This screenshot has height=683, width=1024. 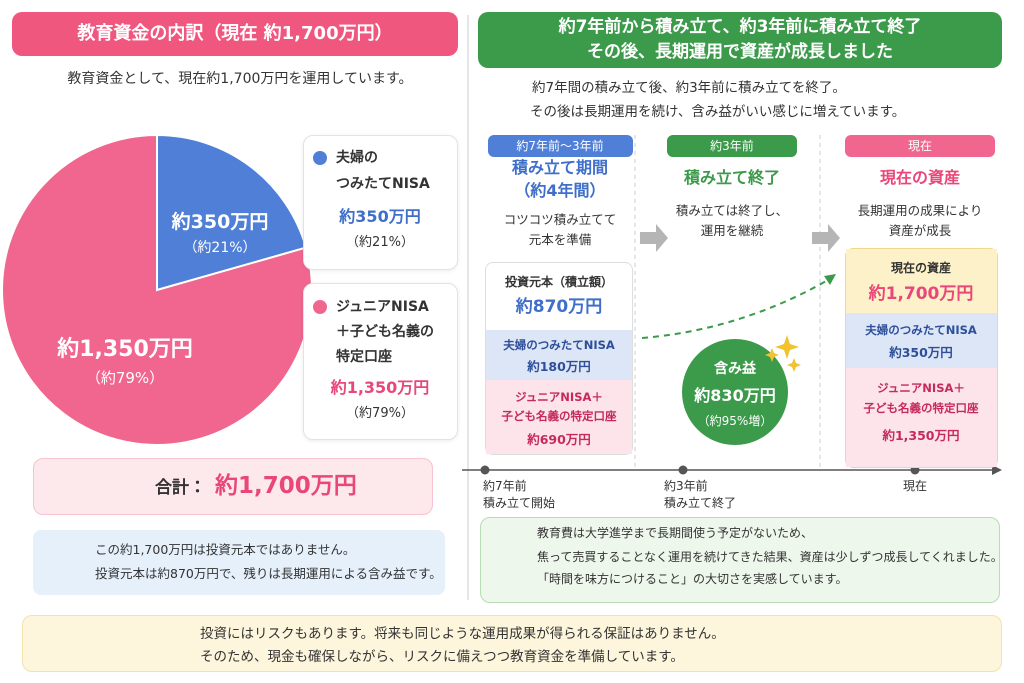 I want to click on legend-name: 特定口座, so click(x=364, y=356).